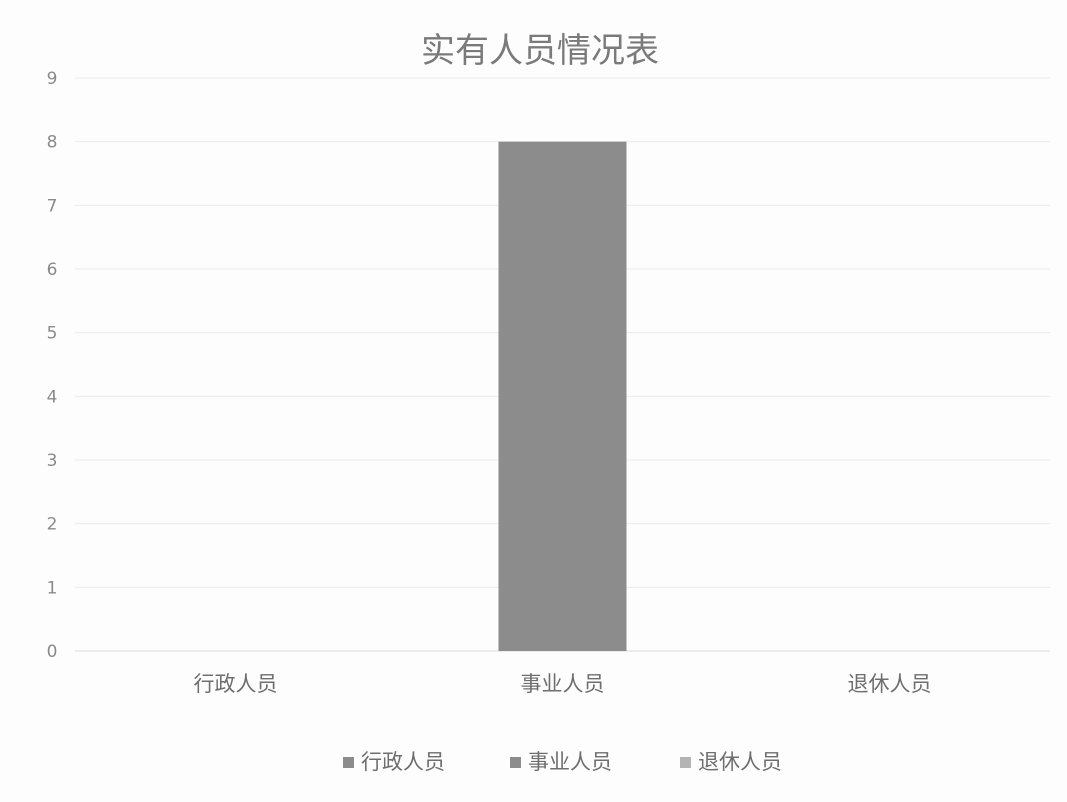  Describe the element at coordinates (540, 51) in the screenshot. I see `chart-title: 实有人员情况表` at that location.